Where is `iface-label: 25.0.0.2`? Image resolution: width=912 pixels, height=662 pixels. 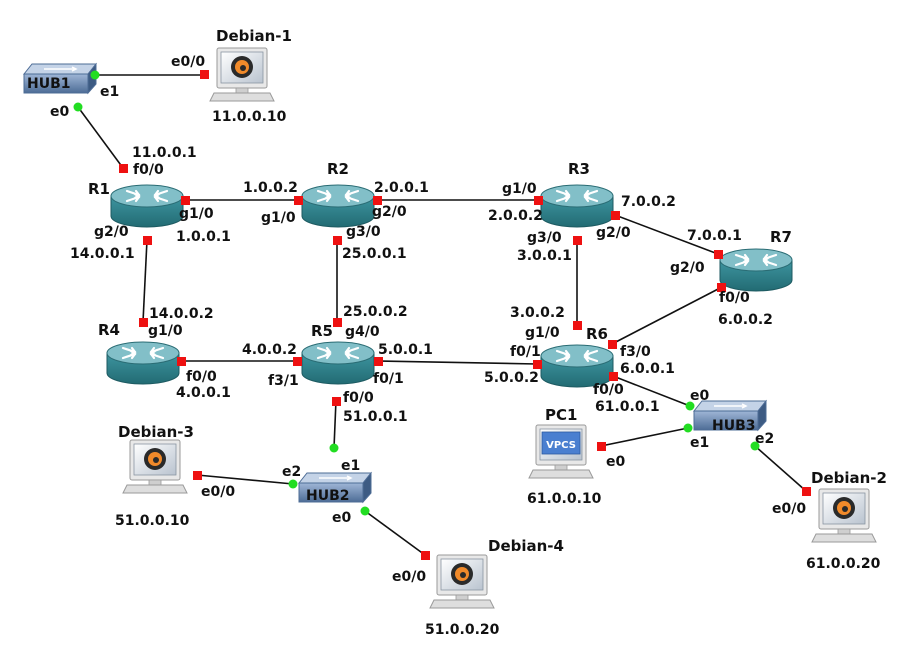 iface-label: 25.0.0.2 is located at coordinates (375, 312).